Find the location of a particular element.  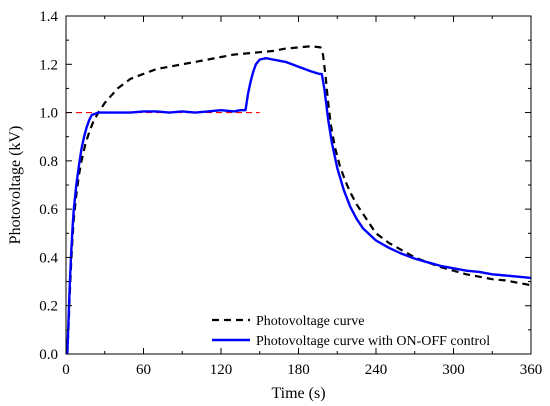

y-tick-label: 1.2 is located at coordinates (48, 65).